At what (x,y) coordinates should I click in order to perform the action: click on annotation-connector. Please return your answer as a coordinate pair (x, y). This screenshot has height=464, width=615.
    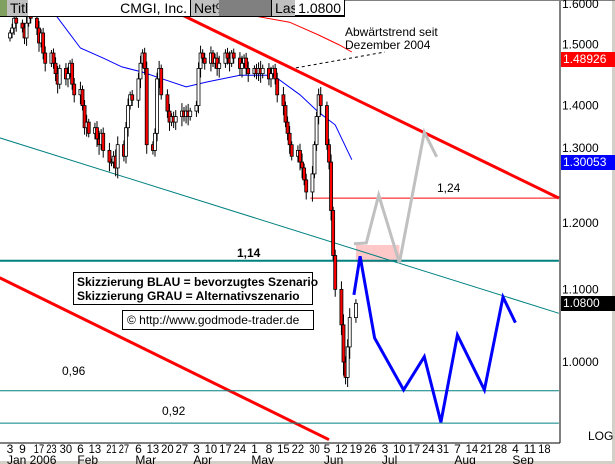
    Looking at the image, I should click on (340, 60).